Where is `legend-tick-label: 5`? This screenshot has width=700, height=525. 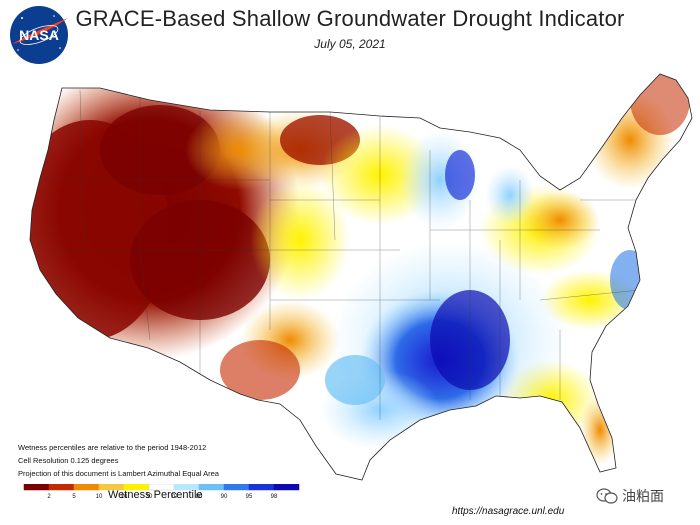 legend-tick-label: 5 is located at coordinates (74, 497).